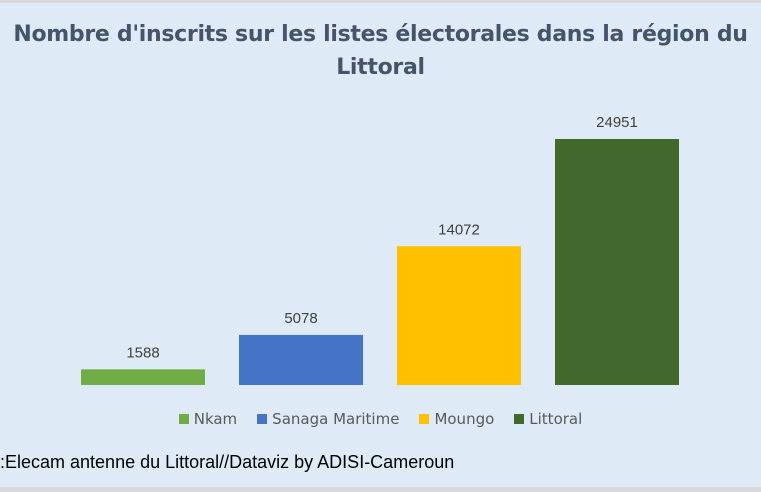 The image size is (761, 492). Describe the element at coordinates (215, 419) in the screenshot. I see `legend-label: Nkam` at that location.